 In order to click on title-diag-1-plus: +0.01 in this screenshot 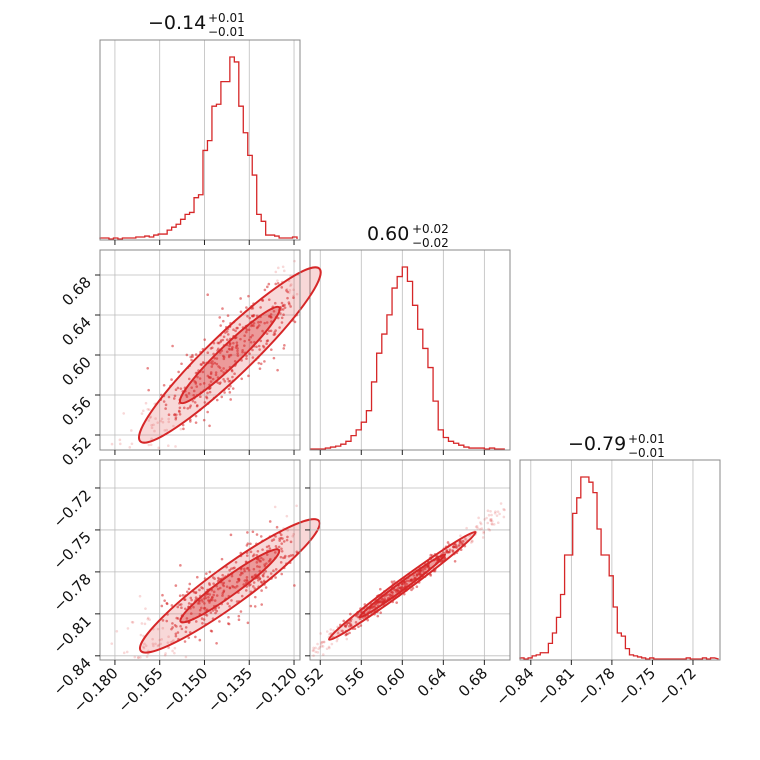, I will do `click(226, 18)`.